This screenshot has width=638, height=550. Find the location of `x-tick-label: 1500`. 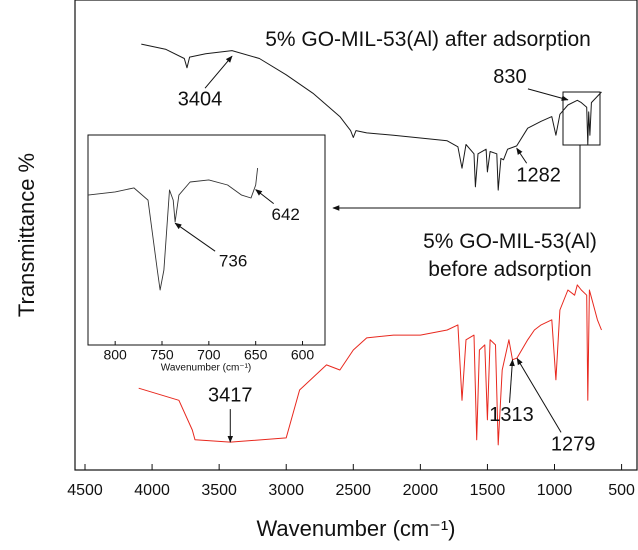

x-tick-label: 1500 is located at coordinates (488, 490).